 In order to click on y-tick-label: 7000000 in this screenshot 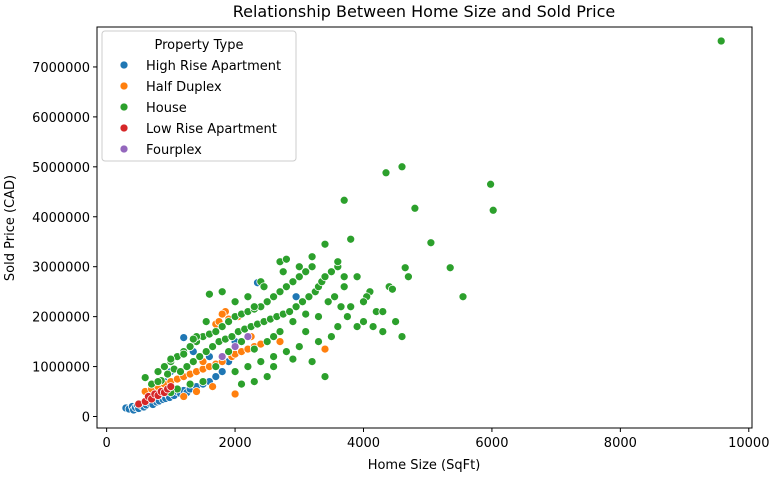, I will do `click(61, 68)`.